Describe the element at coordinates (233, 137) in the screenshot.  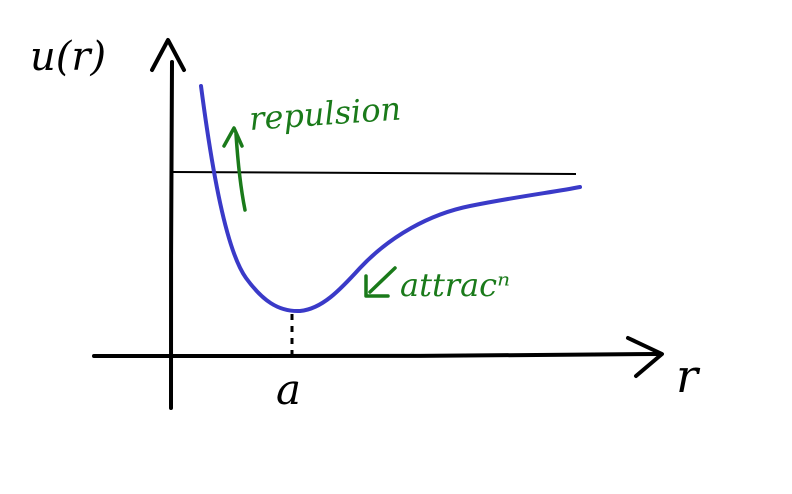
I see `repulsion-arrowhead` at that location.